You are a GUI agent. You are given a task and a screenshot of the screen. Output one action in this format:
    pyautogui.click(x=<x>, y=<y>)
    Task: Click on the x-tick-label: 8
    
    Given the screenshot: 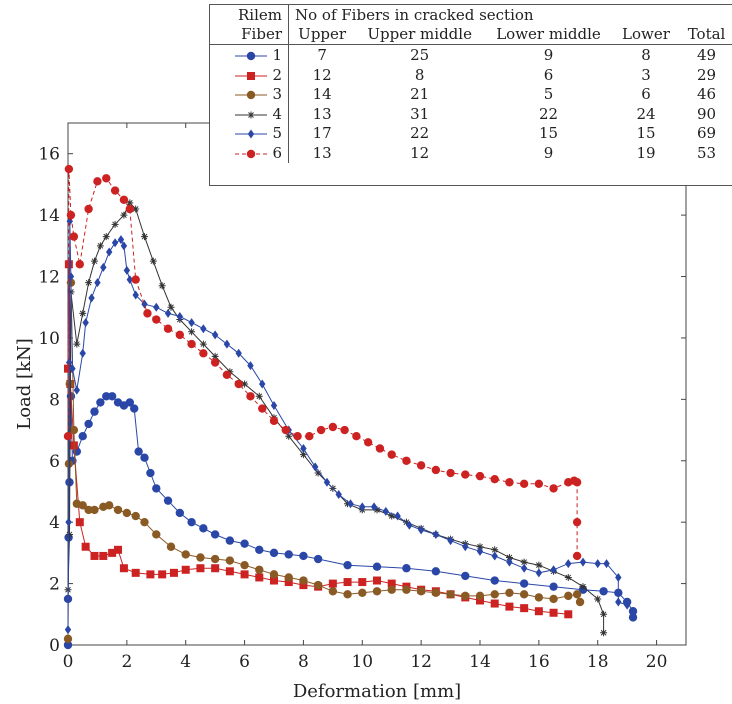 What is the action you would take?
    pyautogui.click(x=303, y=662)
    